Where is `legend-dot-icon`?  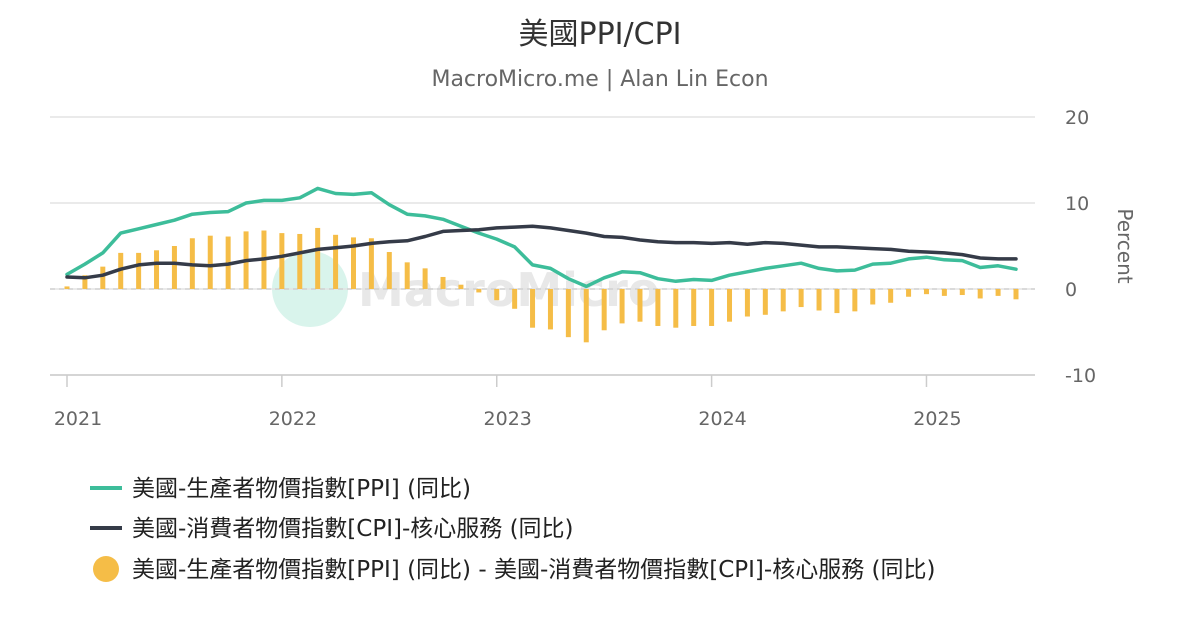 legend-dot-icon is located at coordinates (106, 569).